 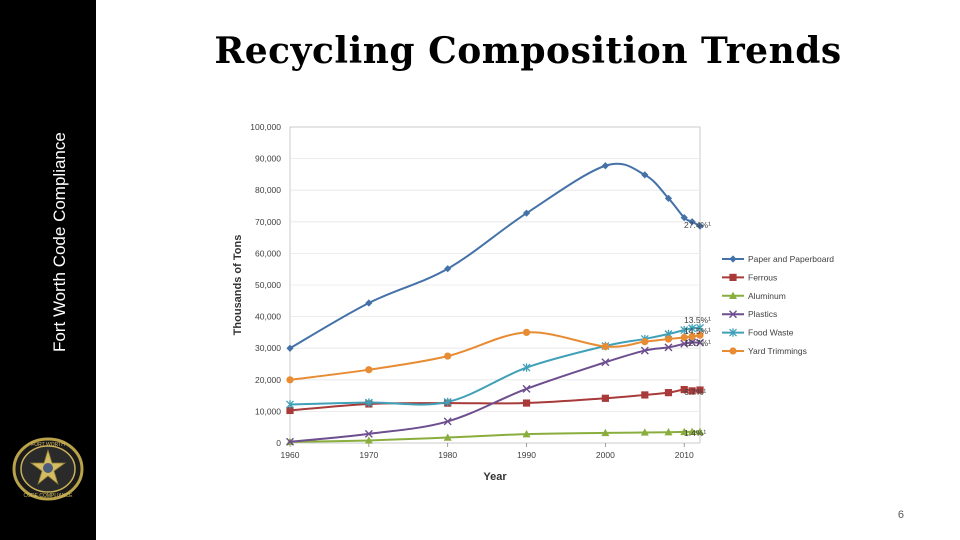 I want to click on page-number: 6, so click(x=900, y=515).